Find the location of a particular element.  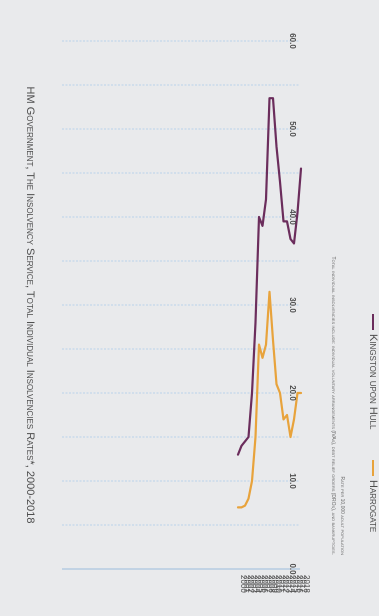

x-tick-label: 2001 is located at coordinates (247, 584).